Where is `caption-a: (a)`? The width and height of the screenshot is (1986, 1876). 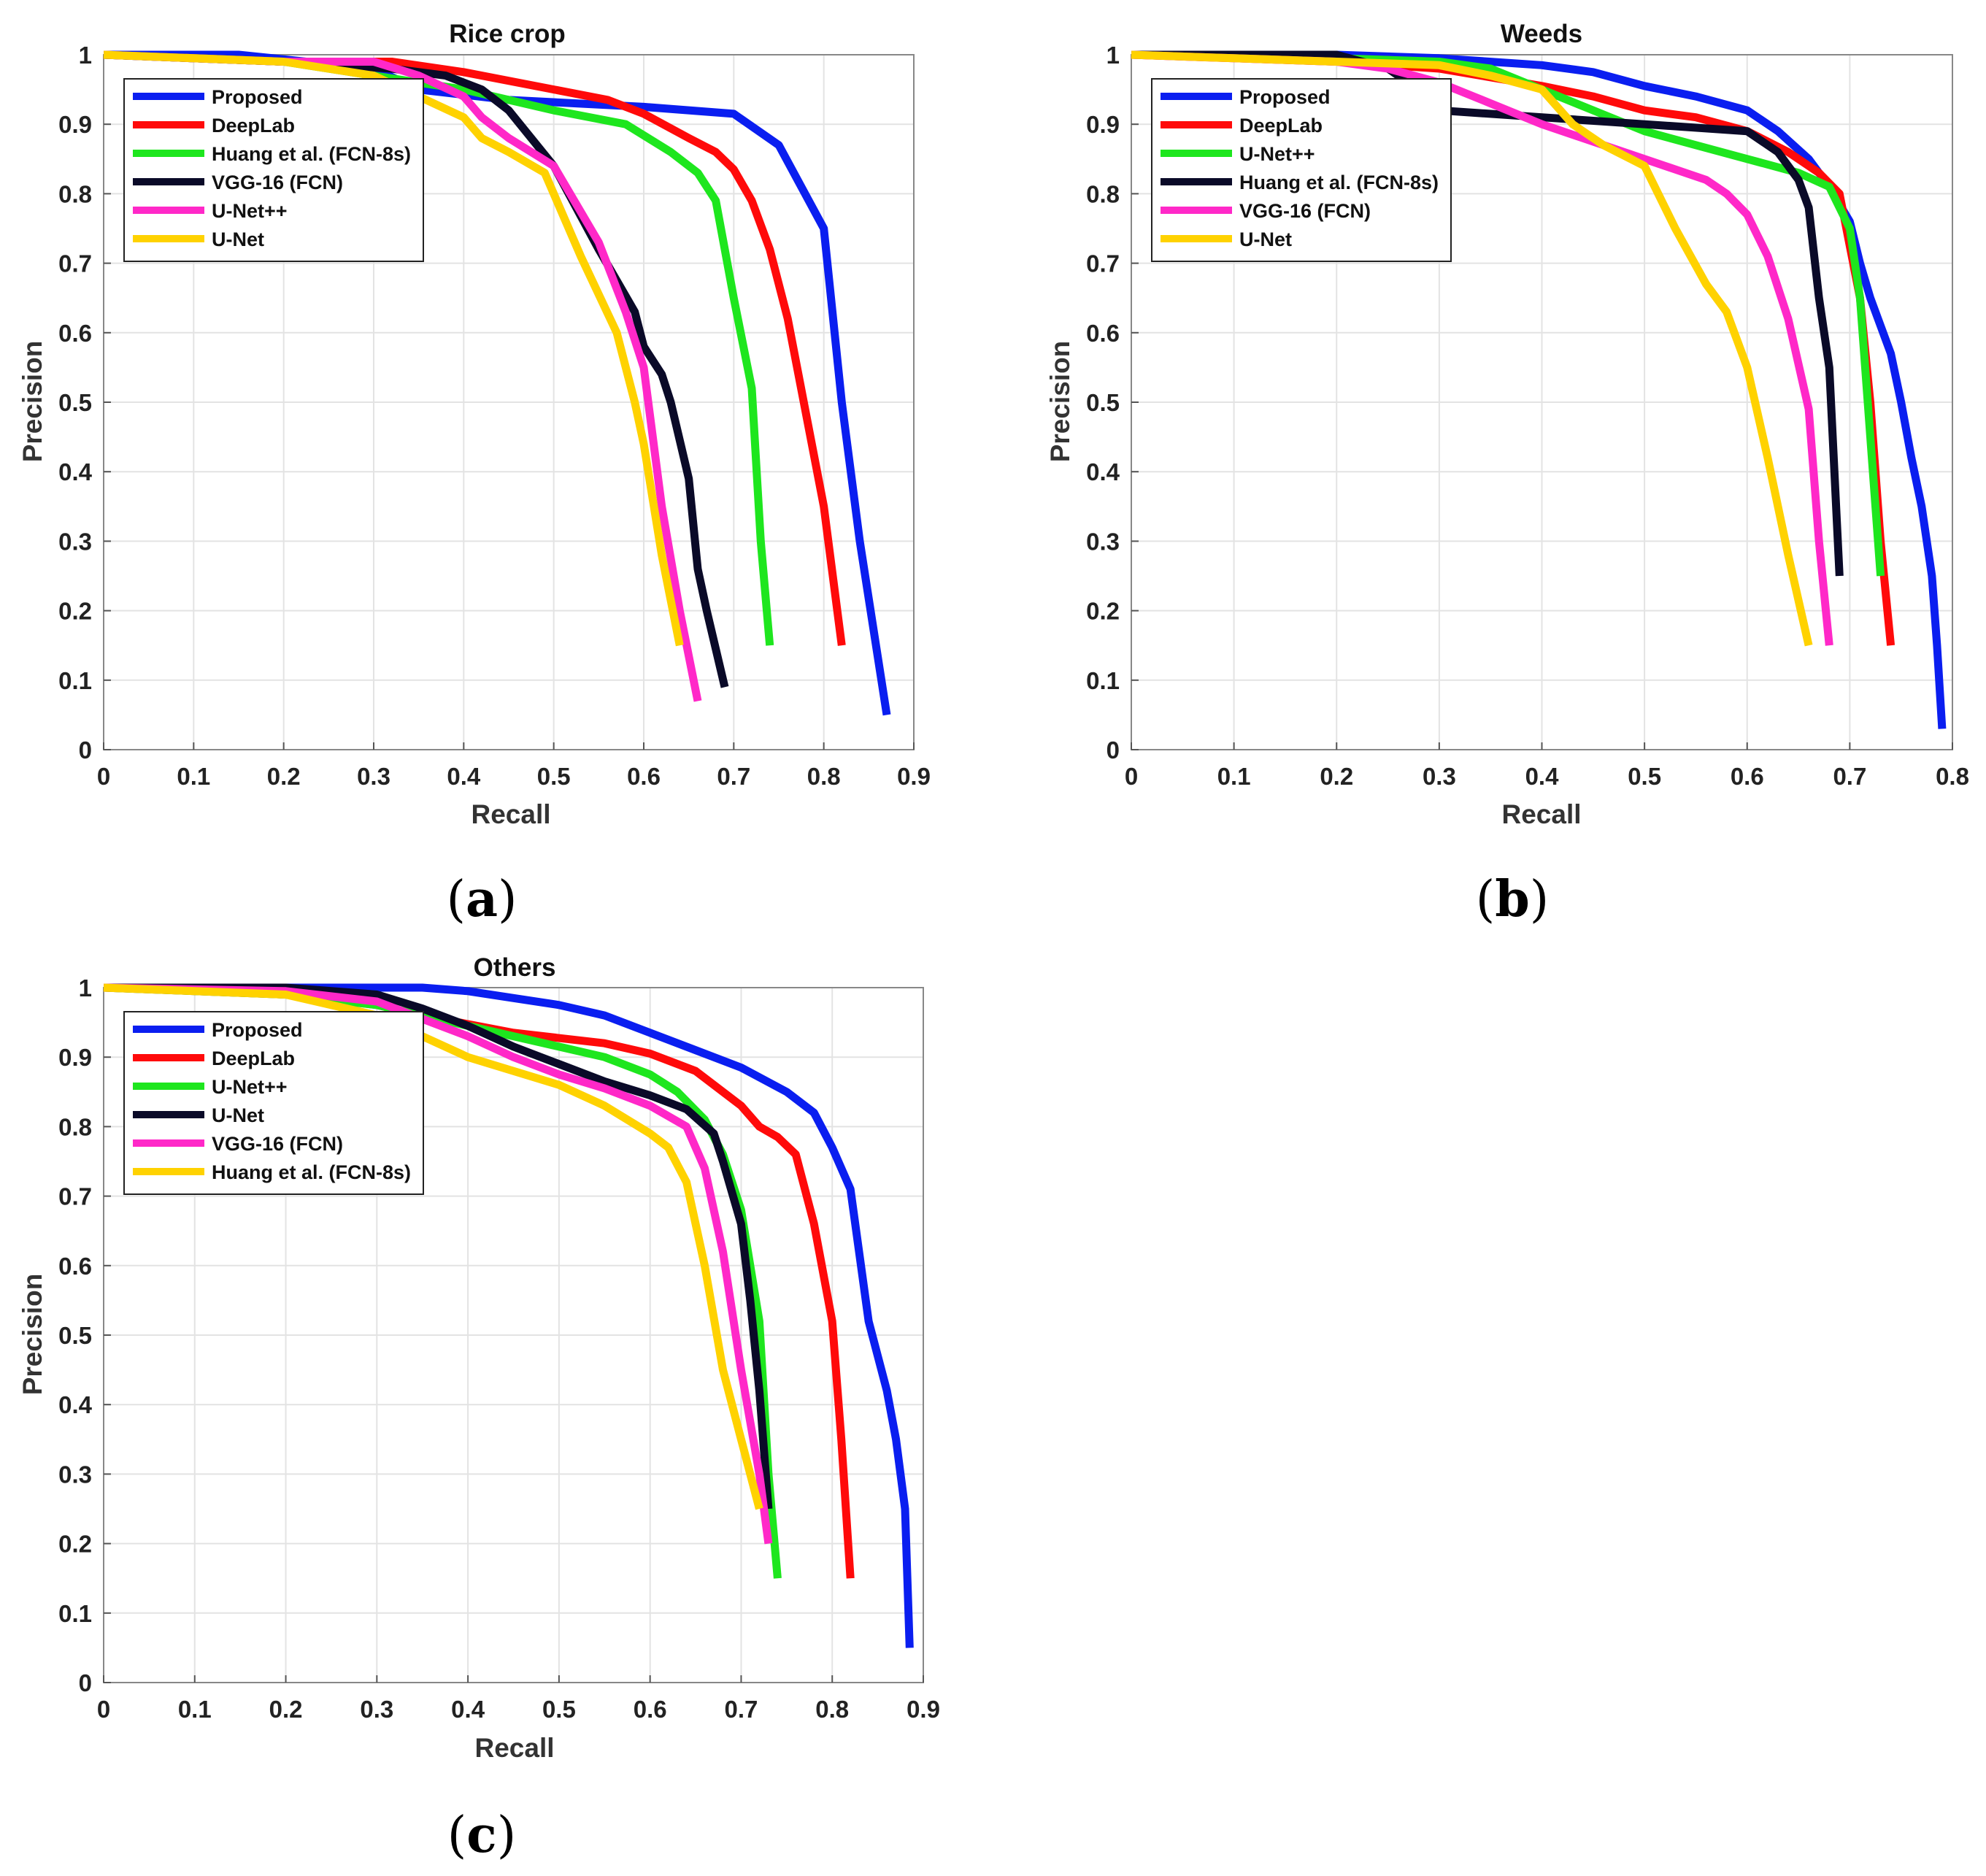
caption-a: (a) is located at coordinates (482, 899).